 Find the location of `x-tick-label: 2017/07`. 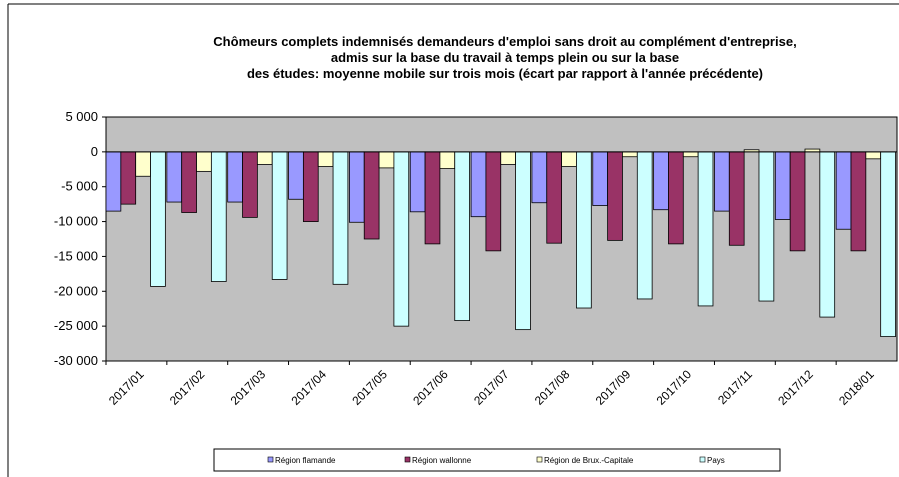

x-tick-label: 2017/07 is located at coordinates (491, 387).